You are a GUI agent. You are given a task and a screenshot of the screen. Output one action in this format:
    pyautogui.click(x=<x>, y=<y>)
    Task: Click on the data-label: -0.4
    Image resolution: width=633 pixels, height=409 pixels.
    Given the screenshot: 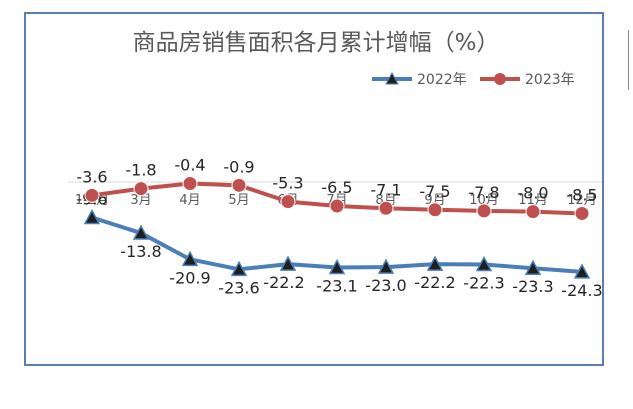 What is the action you would take?
    pyautogui.click(x=189, y=164)
    